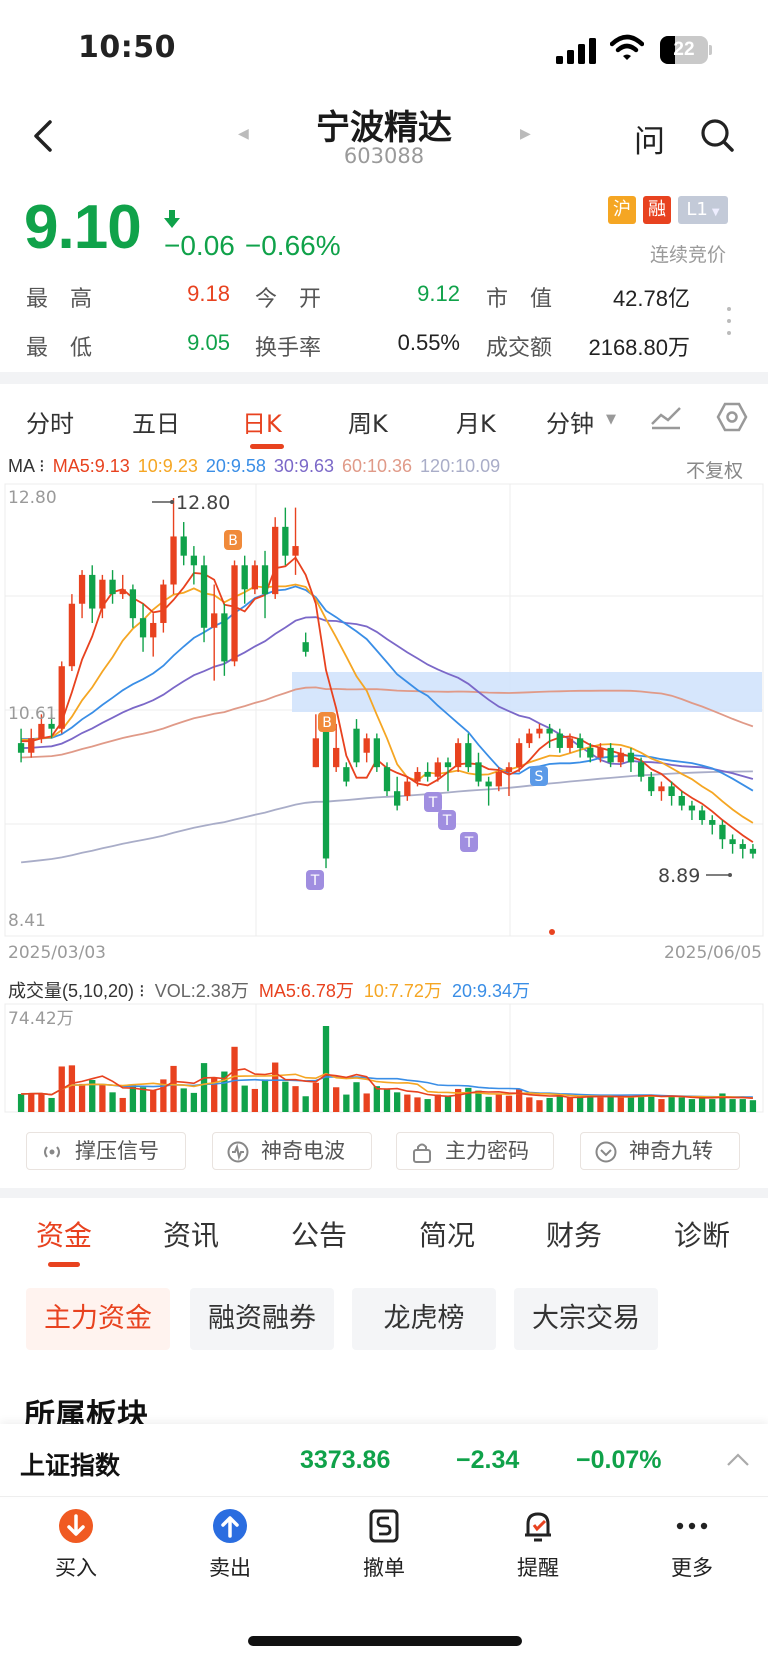  Describe the element at coordinates (692, 1526) in the screenshot. I see `more-horizontal-icon` at that location.